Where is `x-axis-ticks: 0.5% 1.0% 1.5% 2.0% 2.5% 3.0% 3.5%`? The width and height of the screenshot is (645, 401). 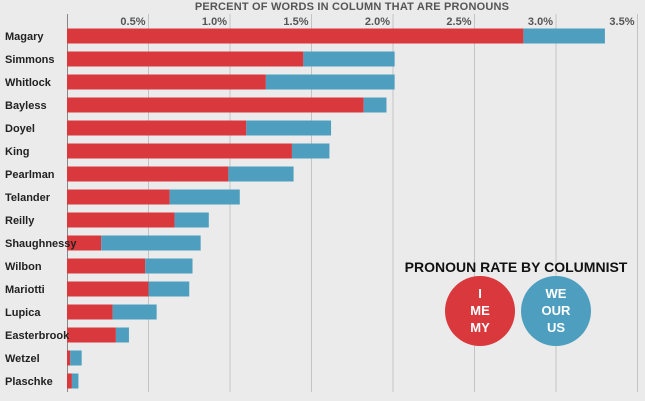
x-axis-ticks: 0.5% 1.0% 1.5% 2.0% 2.5% 3.0% 3.5% is located at coordinates (377, 22).